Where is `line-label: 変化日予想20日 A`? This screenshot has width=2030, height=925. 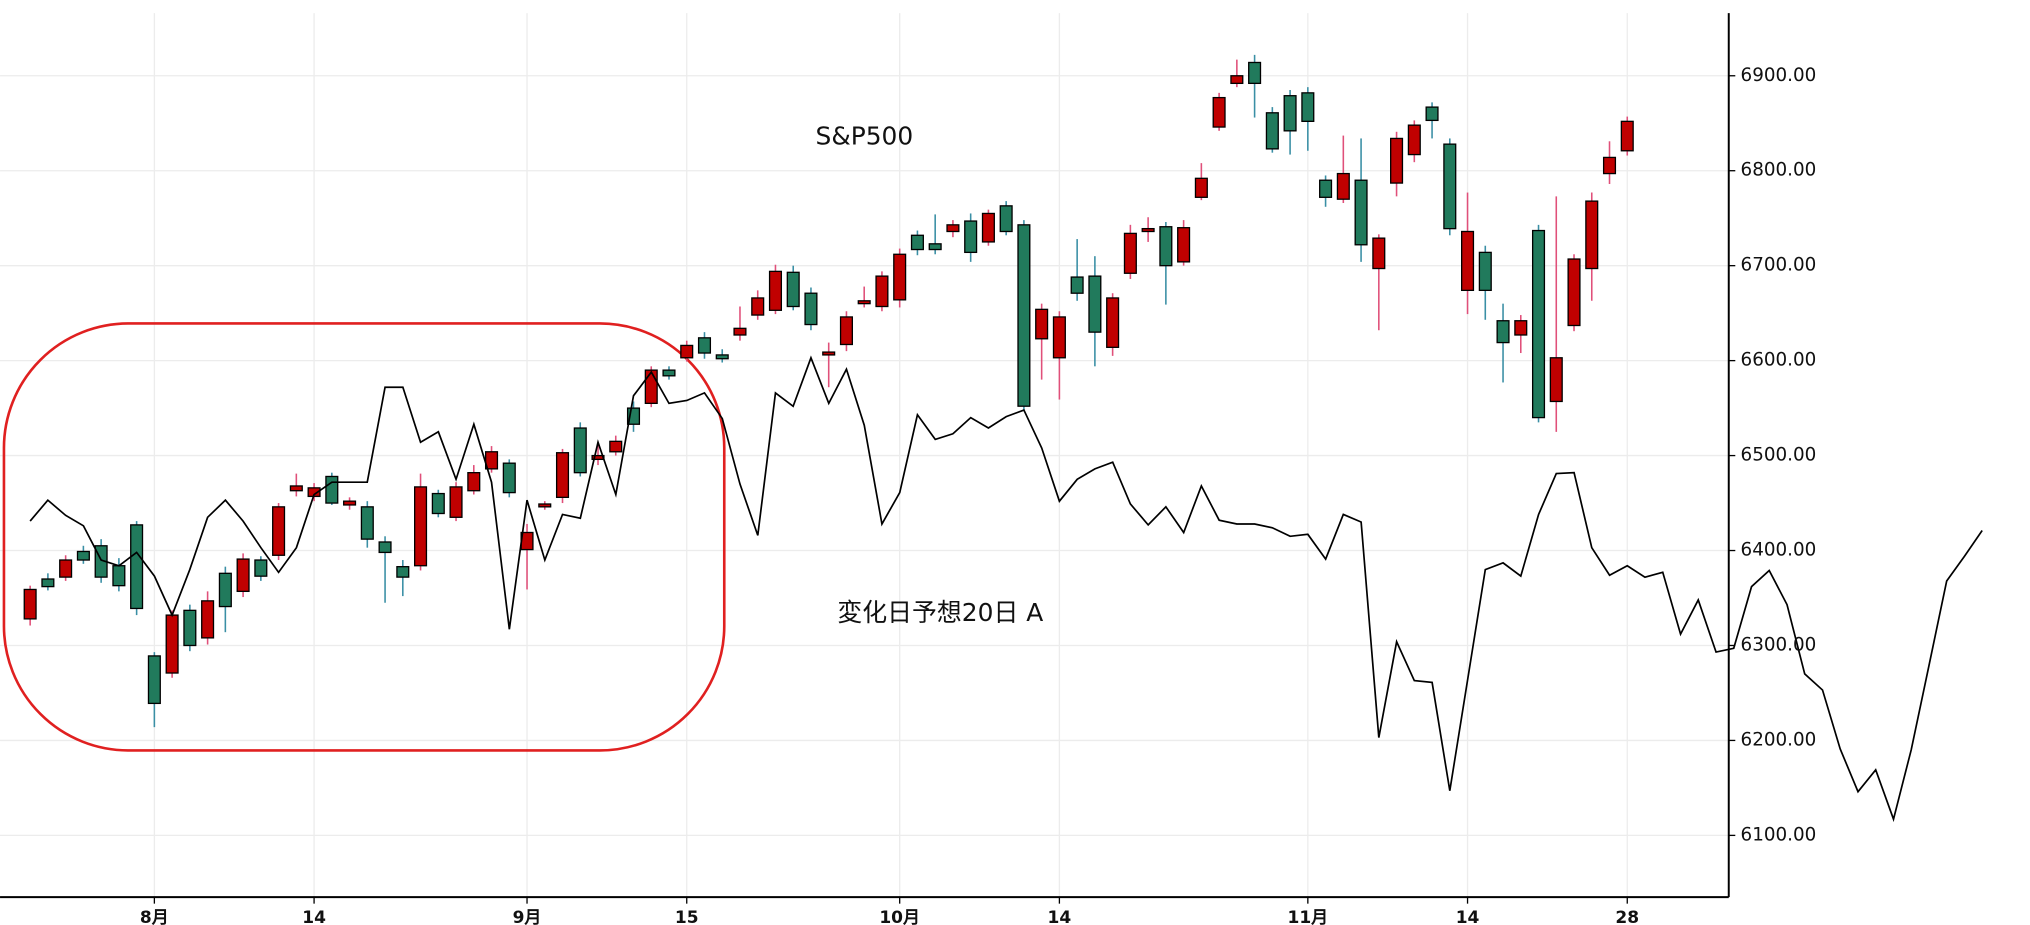
line-label: 変化日予想20日 A is located at coordinates (940, 612).